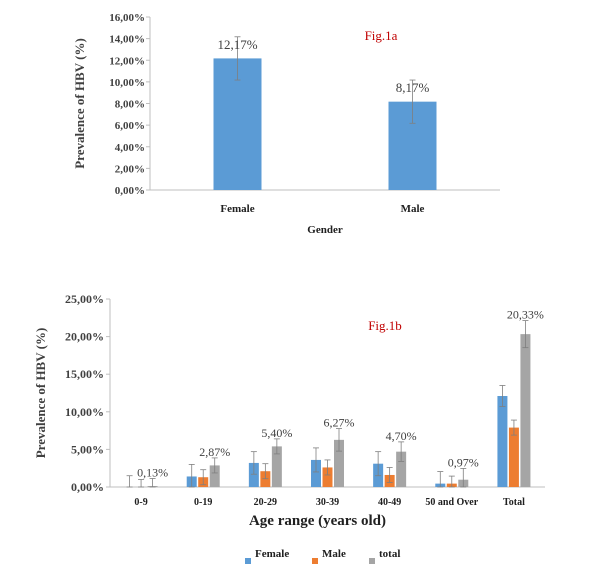 The width and height of the screenshot is (599, 572). What do you see at coordinates (214, 452) in the screenshot?
I see `data-label: 2,87%` at bounding box center [214, 452].